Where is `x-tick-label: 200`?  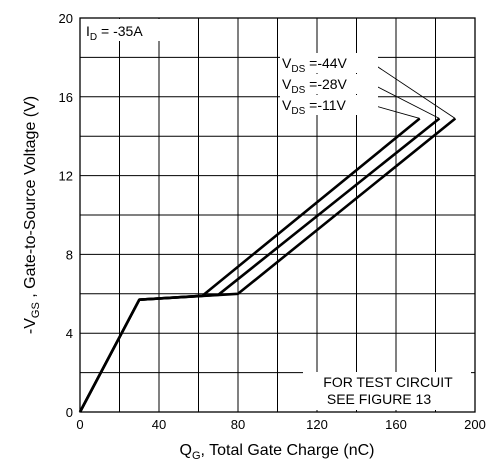 x-tick-label: 200 is located at coordinates (475, 424).